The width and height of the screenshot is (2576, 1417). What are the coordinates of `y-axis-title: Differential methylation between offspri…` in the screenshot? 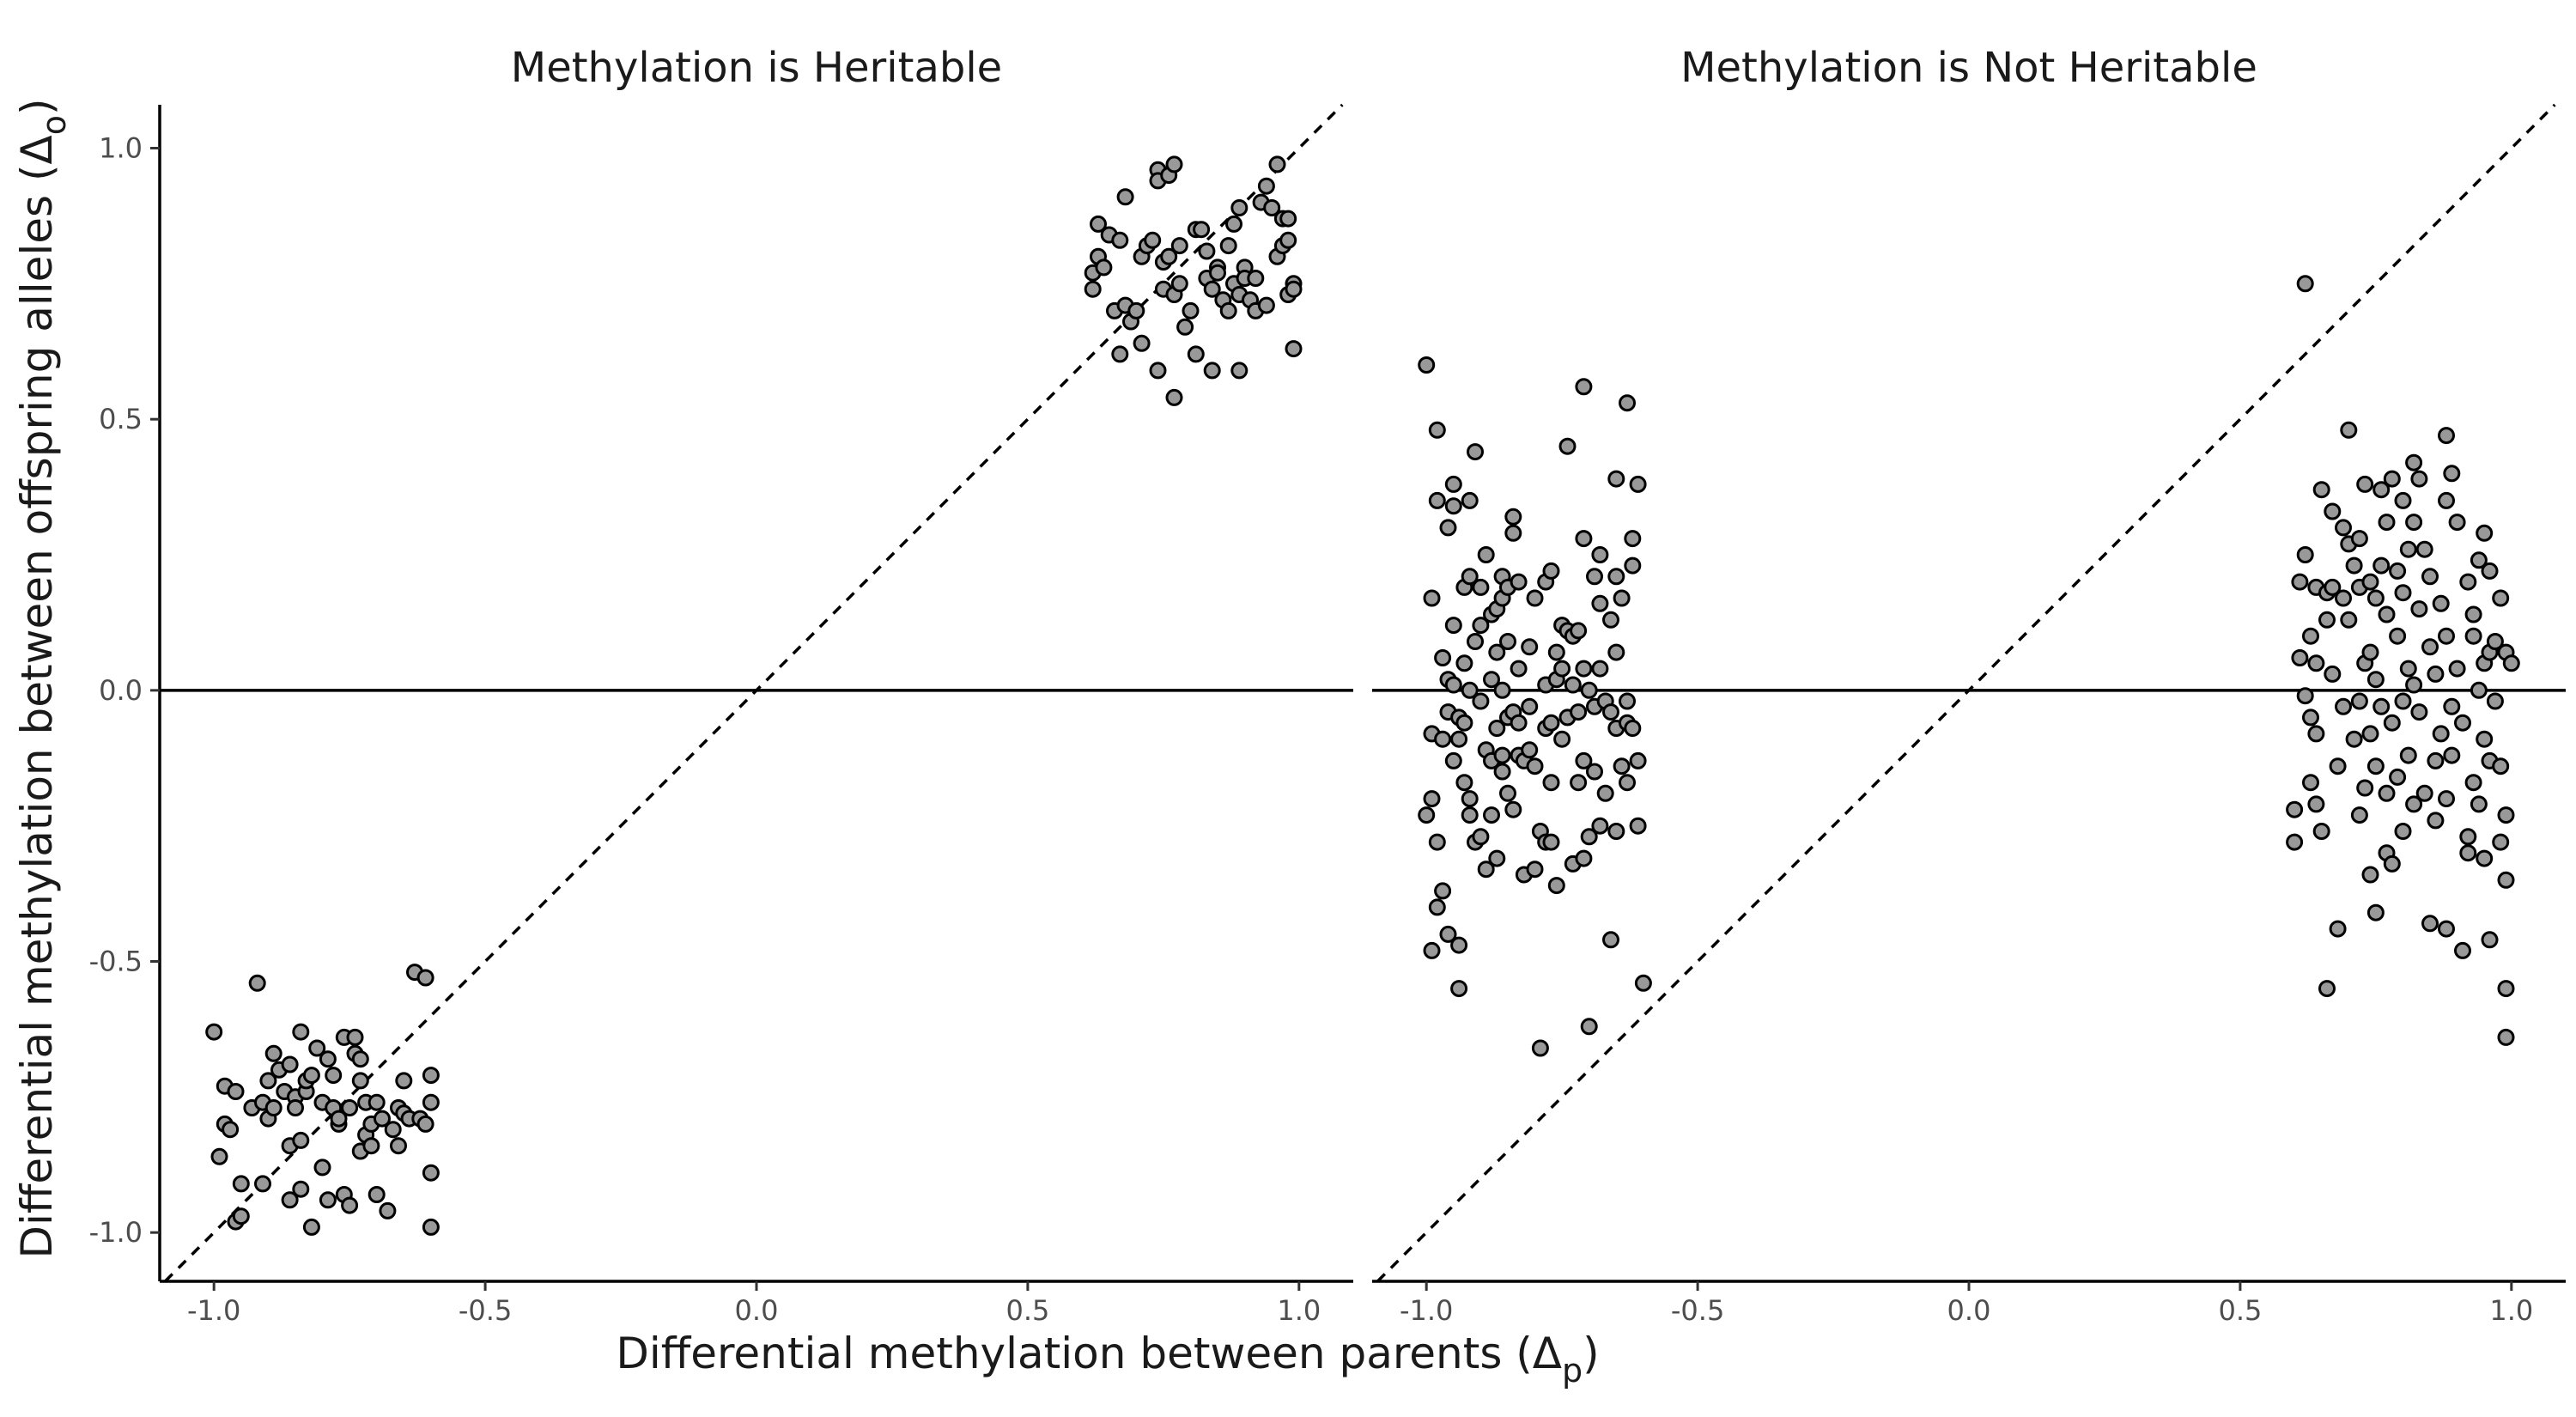 It's located at (42, 679).